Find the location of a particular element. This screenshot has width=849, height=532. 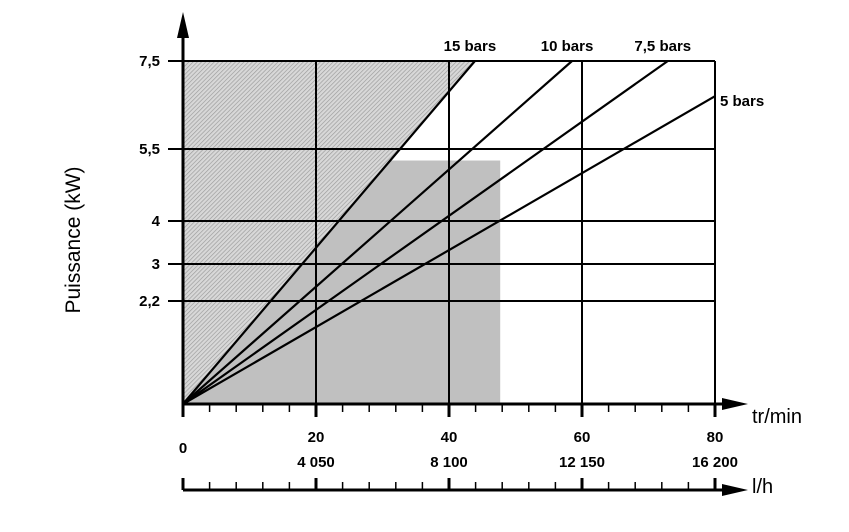

series-label: 10 bars is located at coordinates (567, 46).